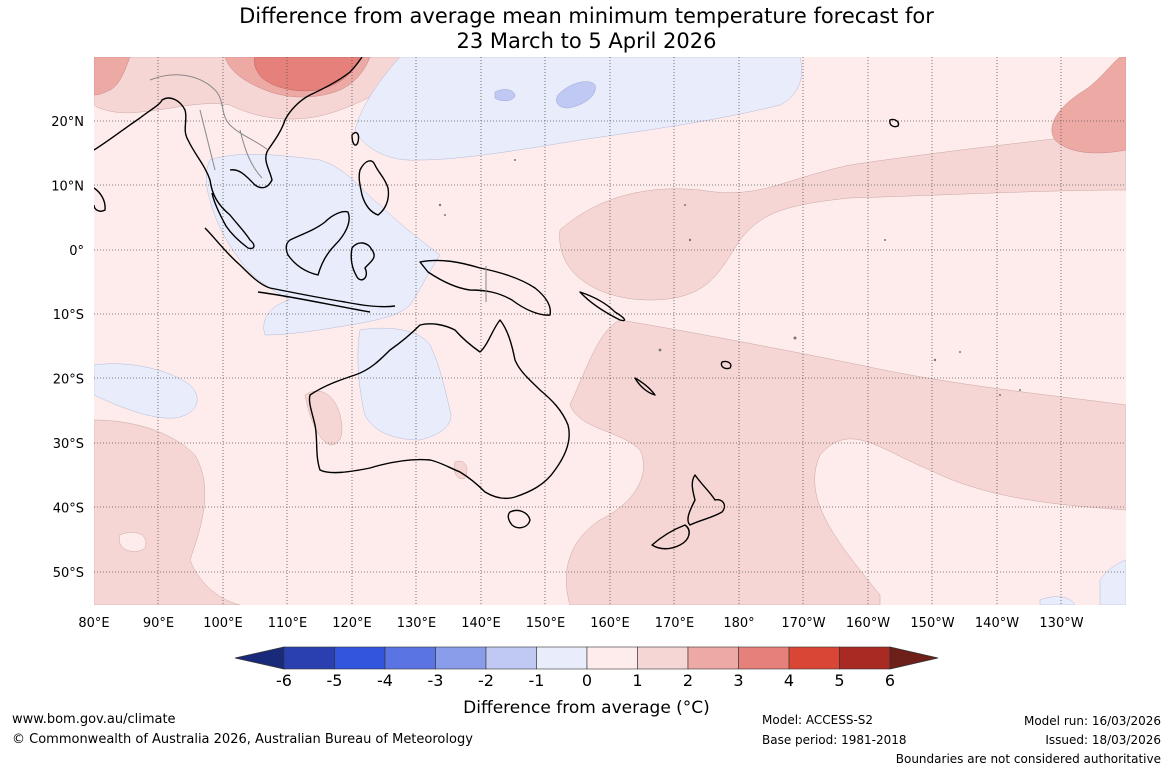 This screenshot has height=770, width=1173. Describe the element at coordinates (894, 123) in the screenshot. I see `coast-hawaii` at that location.